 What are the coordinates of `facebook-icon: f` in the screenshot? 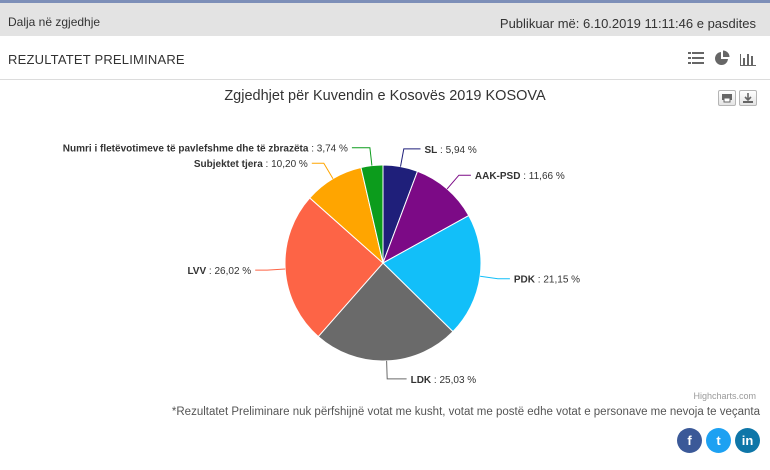 It's located at (689, 440).